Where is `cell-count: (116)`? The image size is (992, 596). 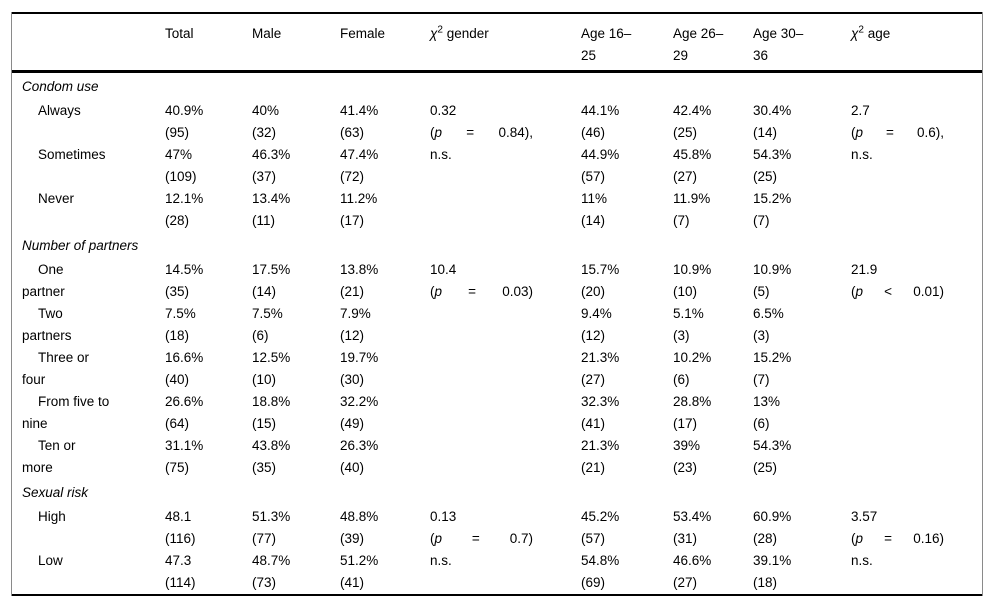
cell-count: (116) is located at coordinates (180, 538).